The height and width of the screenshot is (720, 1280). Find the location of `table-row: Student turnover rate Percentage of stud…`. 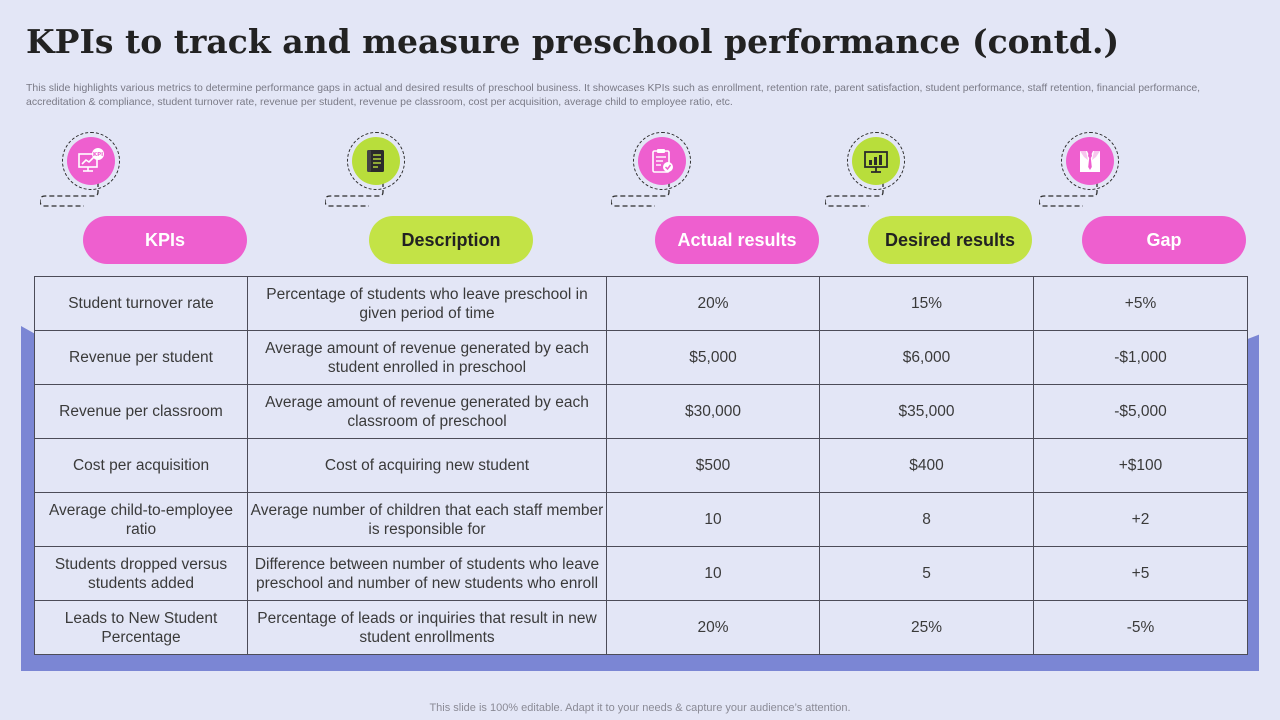

table-row: Student turnover rate Percentage of stud… is located at coordinates (641, 303).